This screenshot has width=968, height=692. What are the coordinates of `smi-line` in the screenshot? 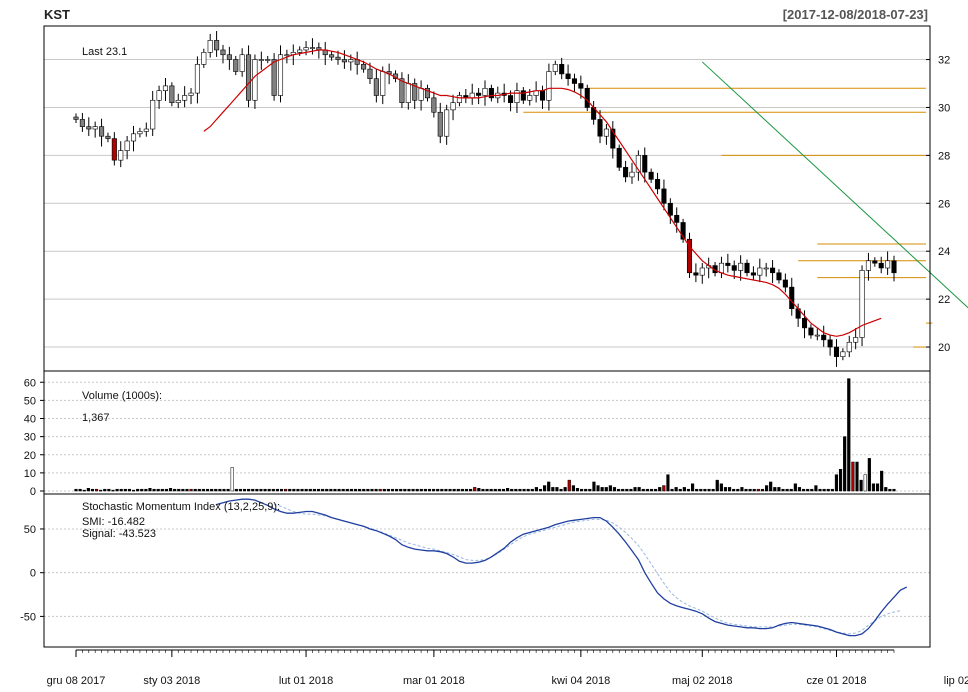 It's located at (562, 567).